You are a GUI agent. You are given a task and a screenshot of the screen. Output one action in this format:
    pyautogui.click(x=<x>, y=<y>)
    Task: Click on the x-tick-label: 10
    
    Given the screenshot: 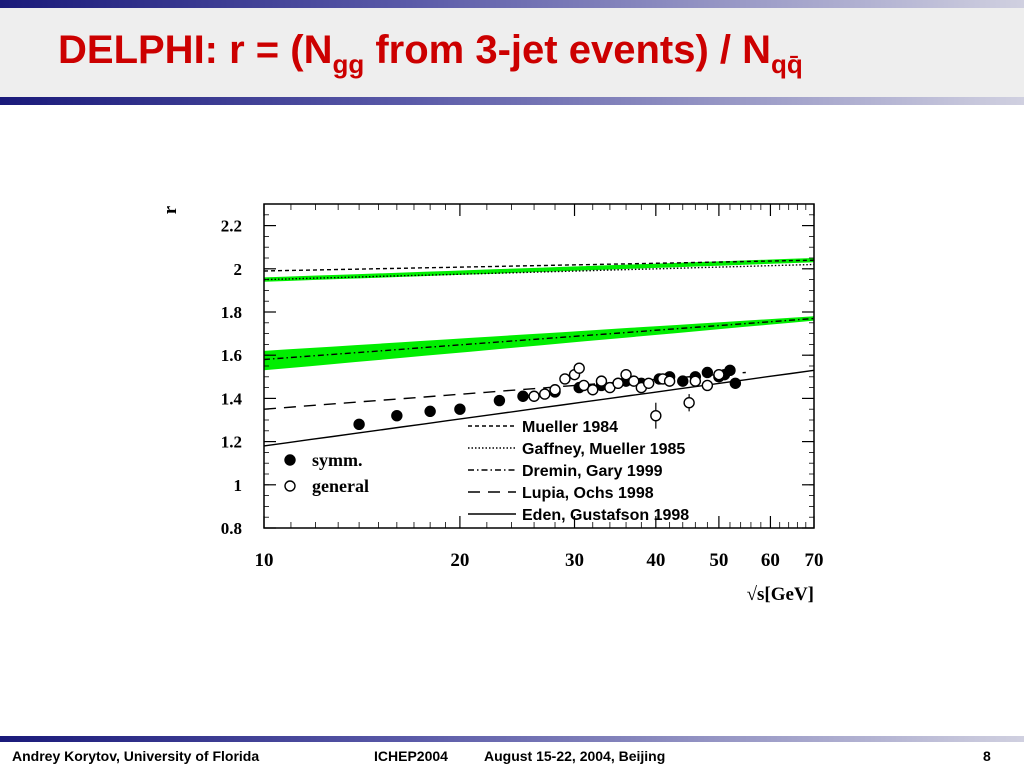 What is the action you would take?
    pyautogui.click(x=264, y=560)
    